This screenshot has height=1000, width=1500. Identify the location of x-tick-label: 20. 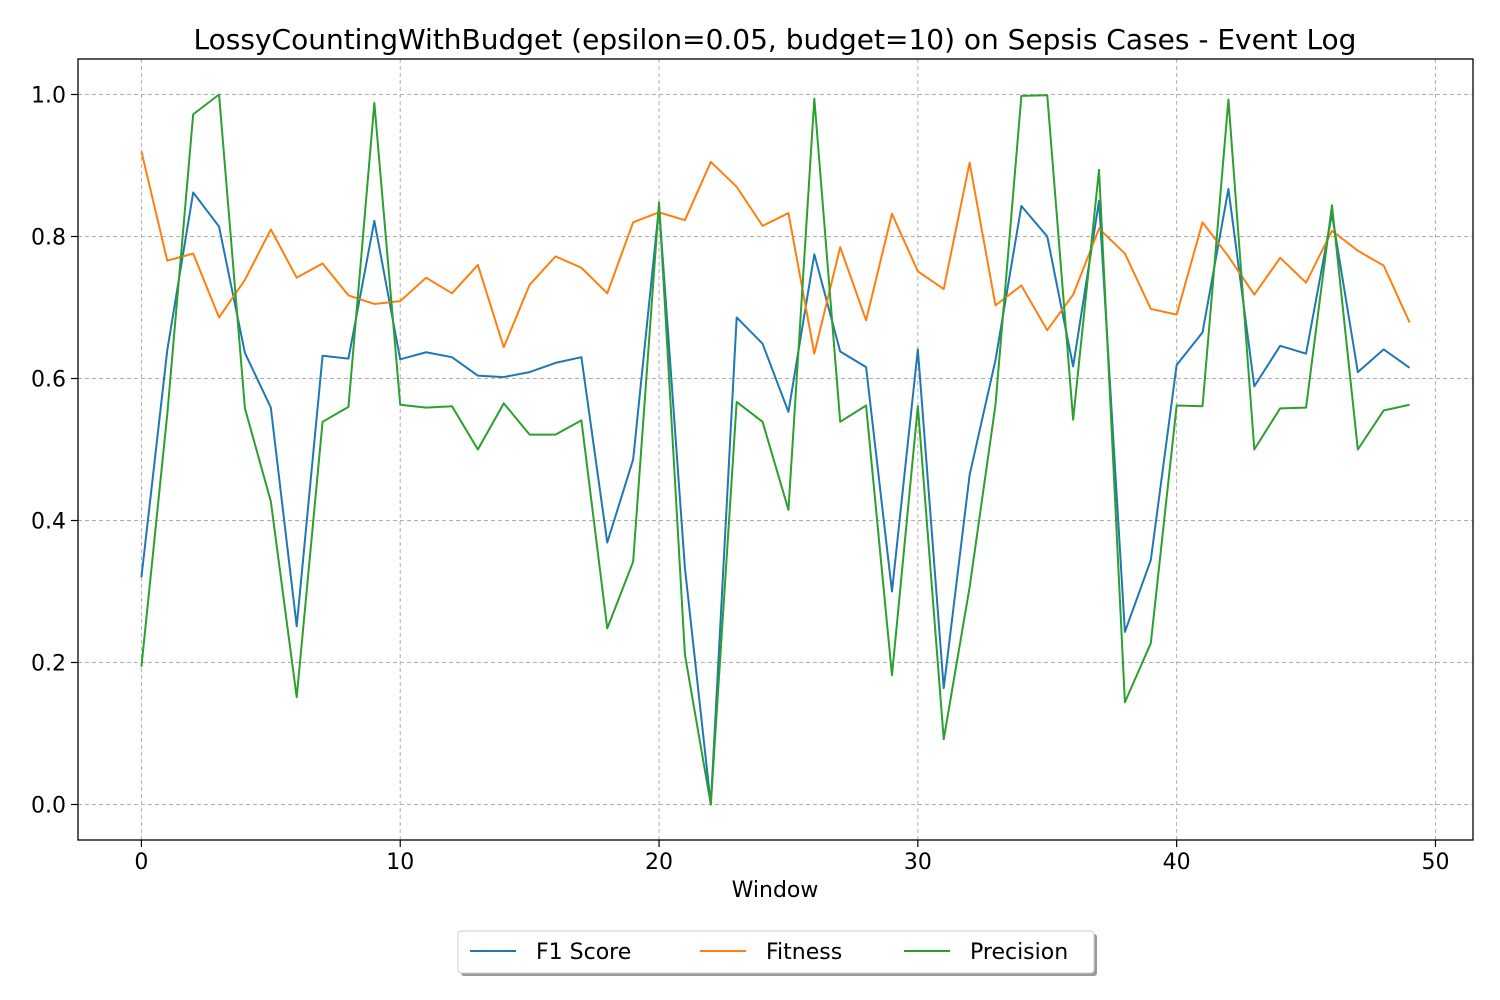
(659, 862).